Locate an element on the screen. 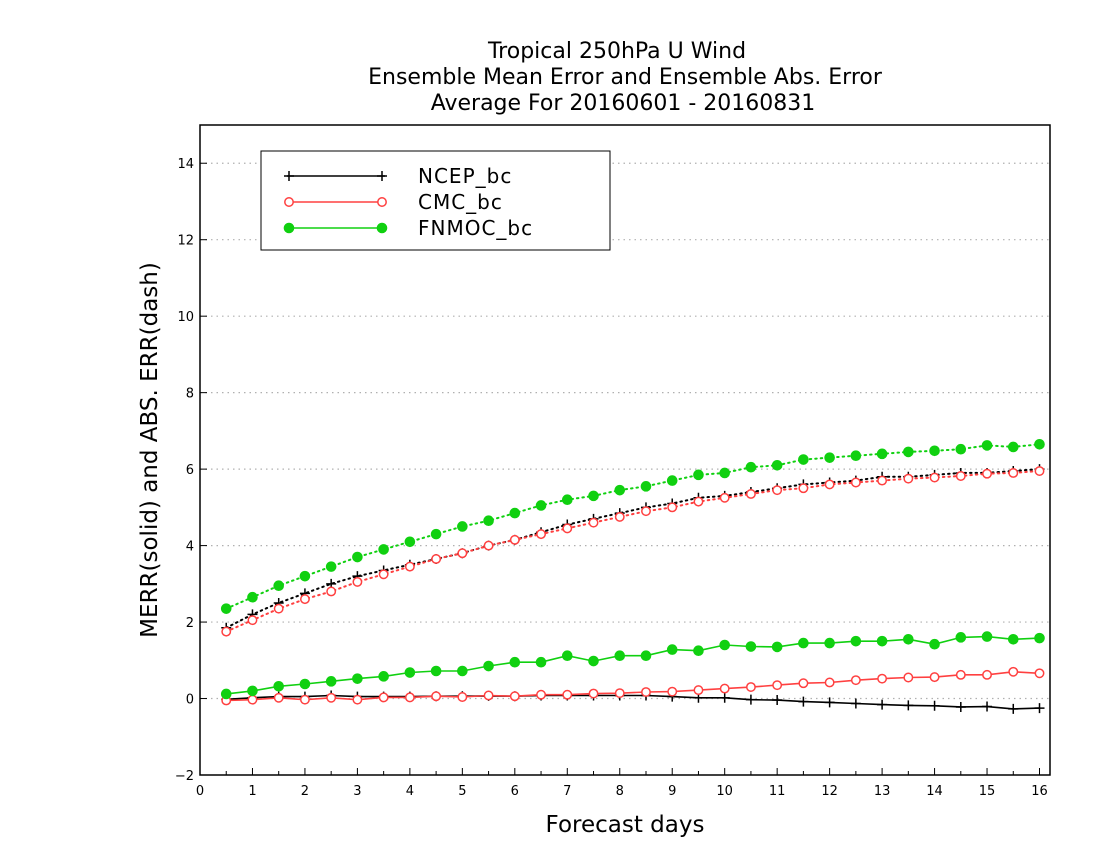 This screenshot has height=850, width=1100. x-tick-label: 15 is located at coordinates (987, 791).